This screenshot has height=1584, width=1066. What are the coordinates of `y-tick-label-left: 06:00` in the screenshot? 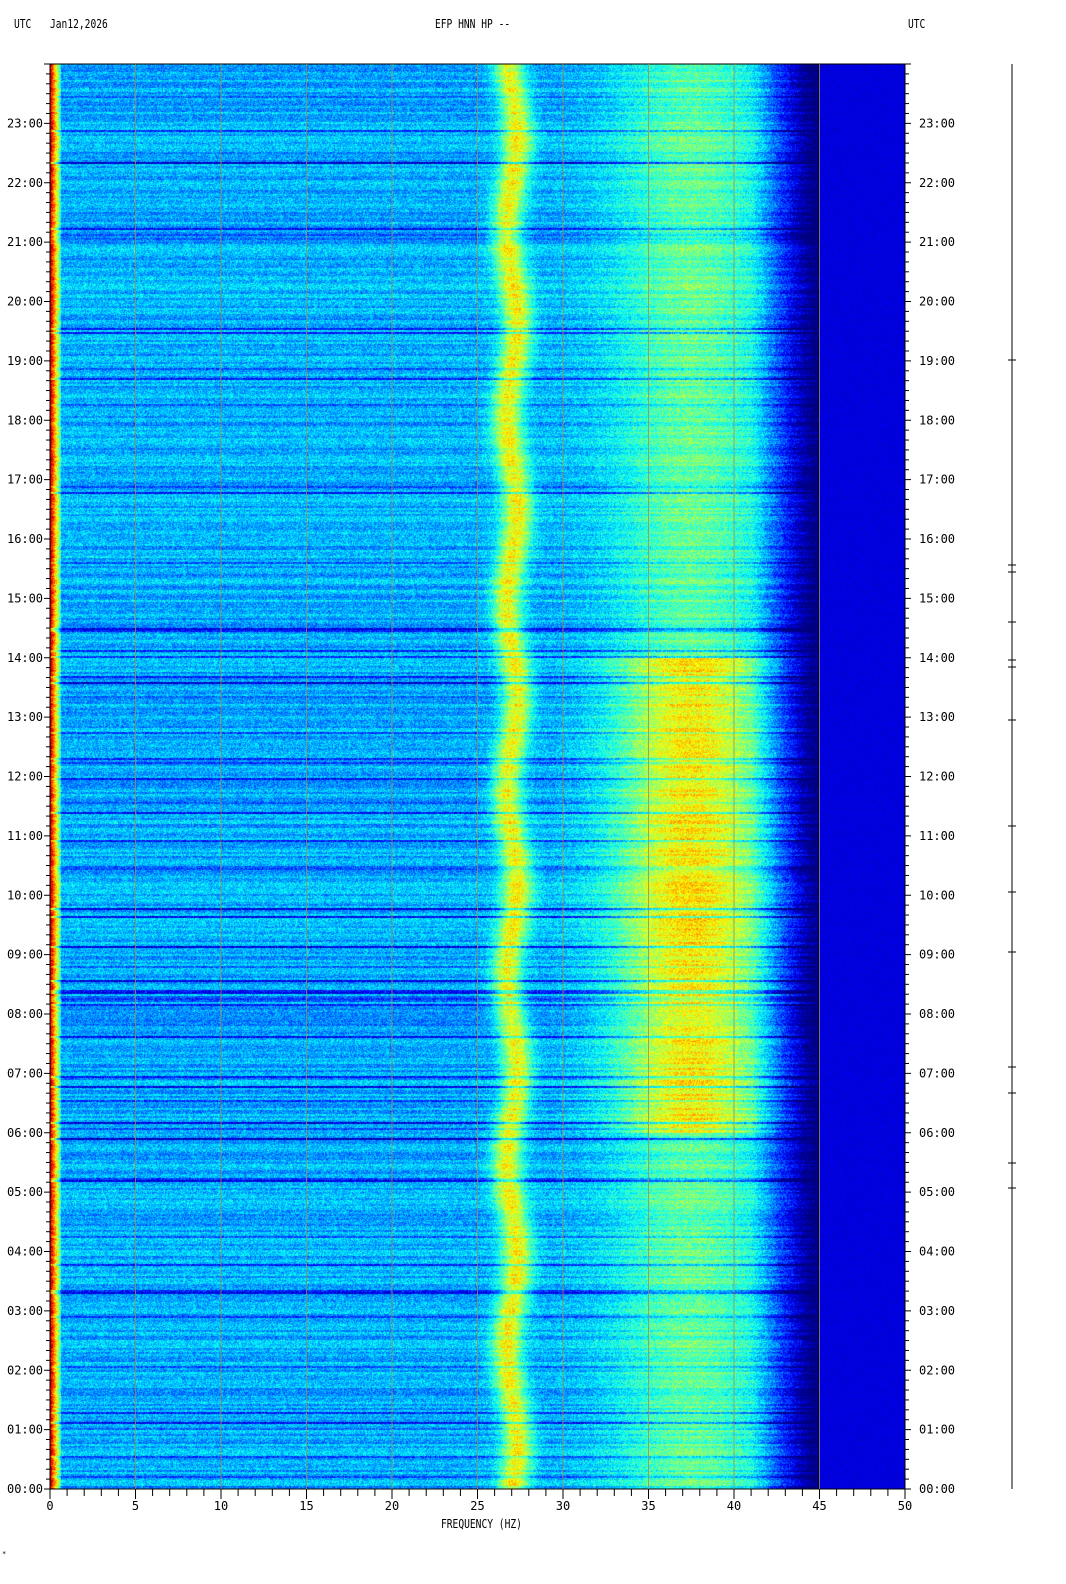 It's located at (25, 1133).